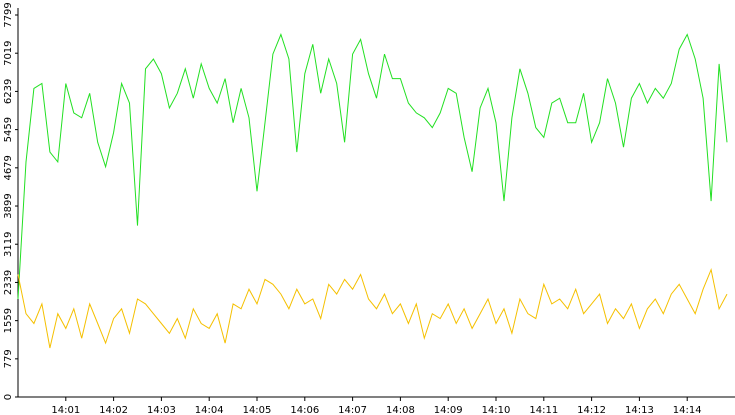  What do you see at coordinates (8, 129) in the screenshot?
I see `y-tick-label: 5459` at bounding box center [8, 129].